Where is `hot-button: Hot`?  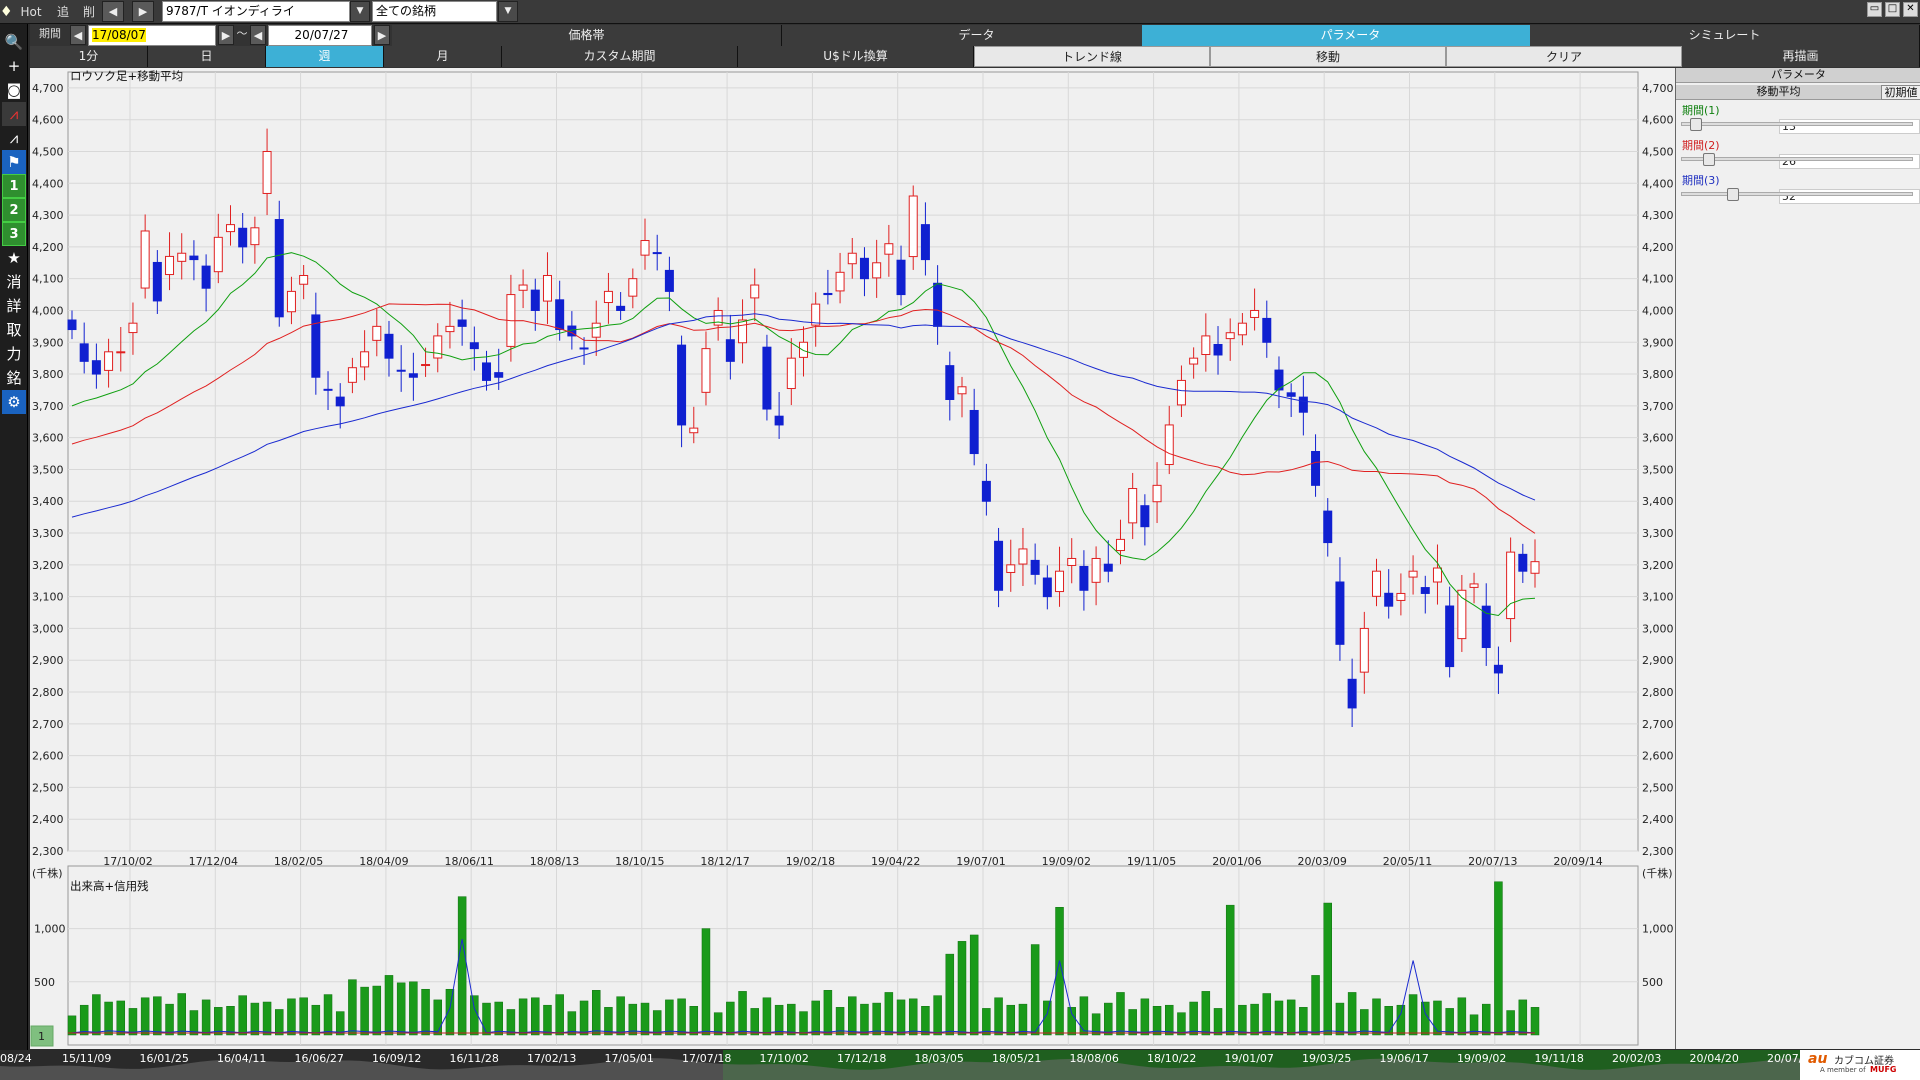
hot-button: Hot is located at coordinates (31, 12).